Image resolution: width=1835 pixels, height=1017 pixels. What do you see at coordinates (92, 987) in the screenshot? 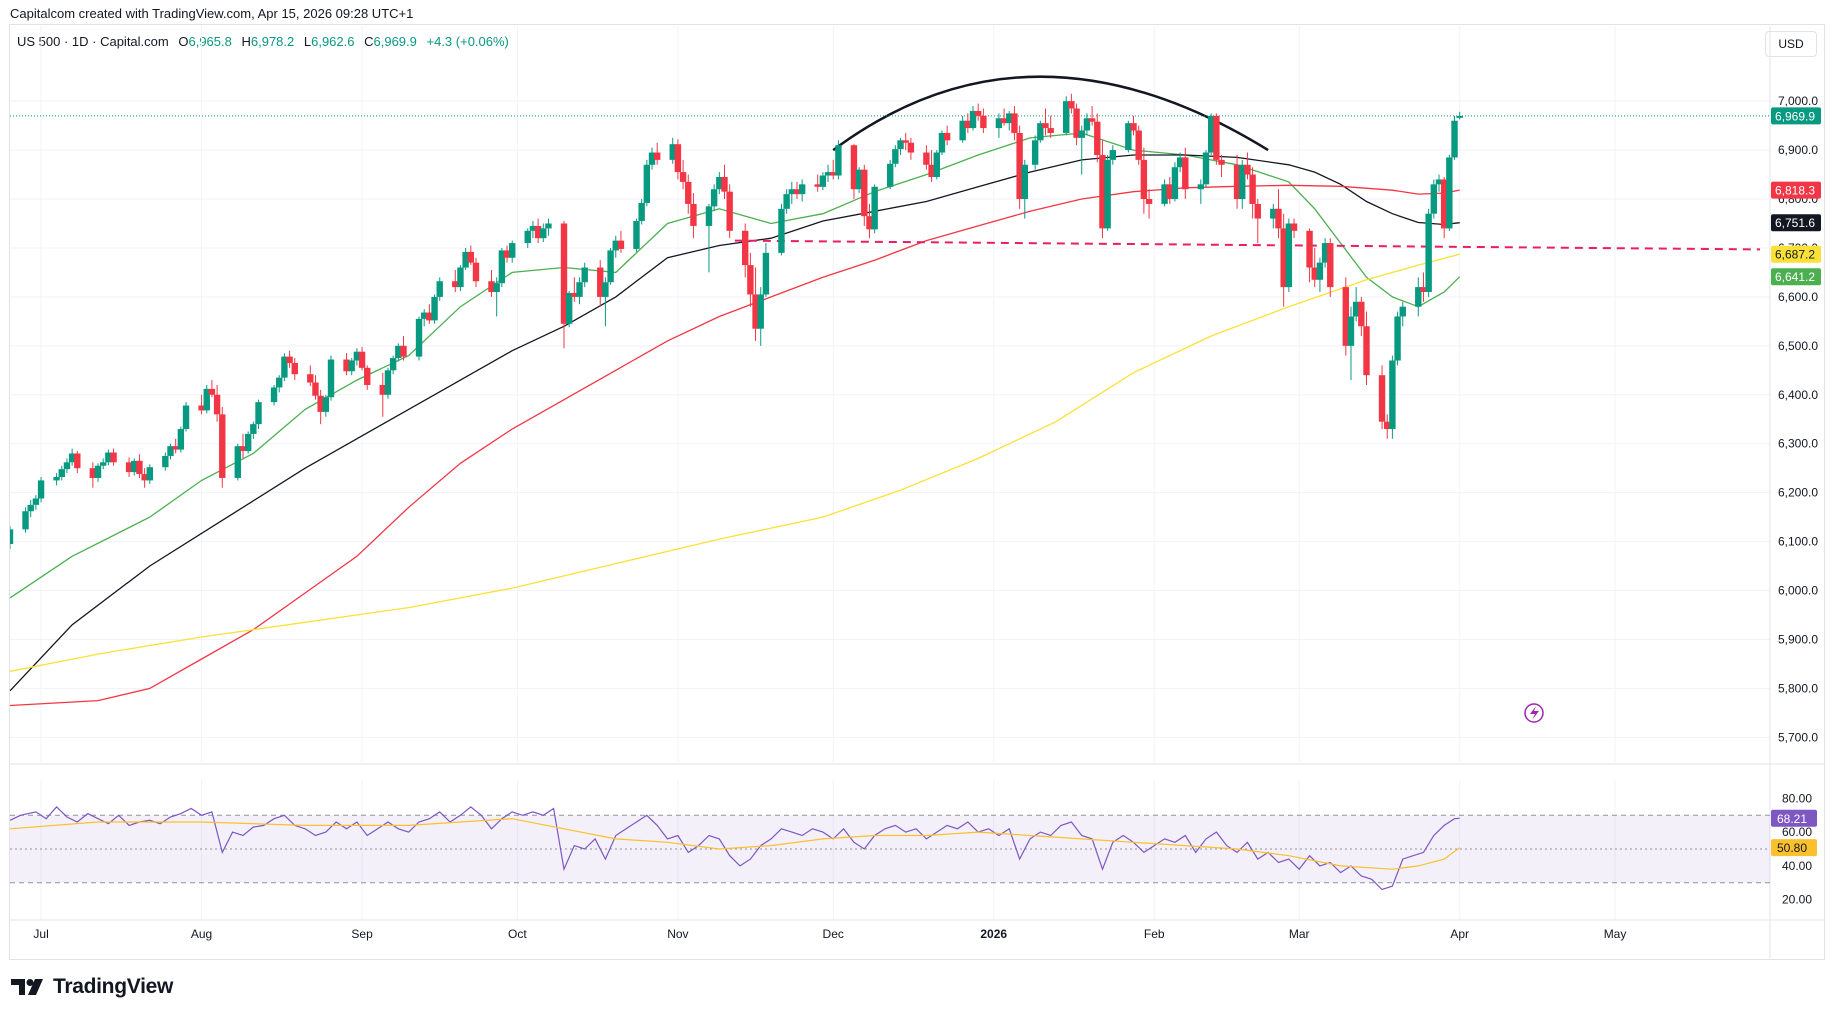
I see `tradingview-logo: TradingView` at bounding box center [92, 987].